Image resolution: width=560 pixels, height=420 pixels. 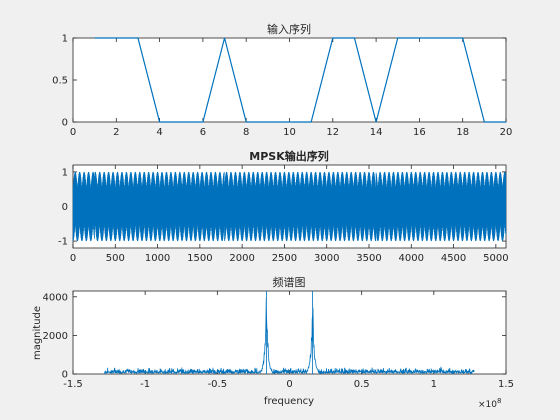 I want to click on y-tick-label: 4000, so click(x=55, y=297).